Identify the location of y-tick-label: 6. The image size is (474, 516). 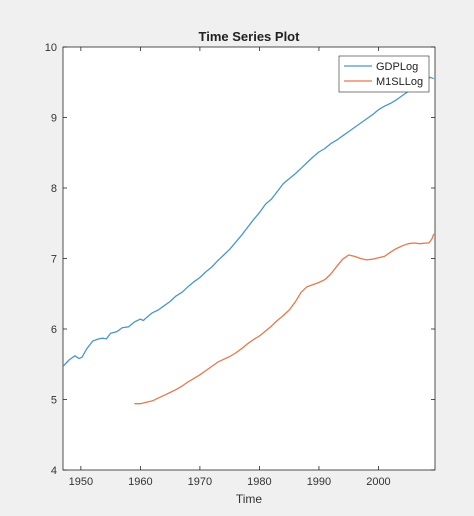
(54, 330).